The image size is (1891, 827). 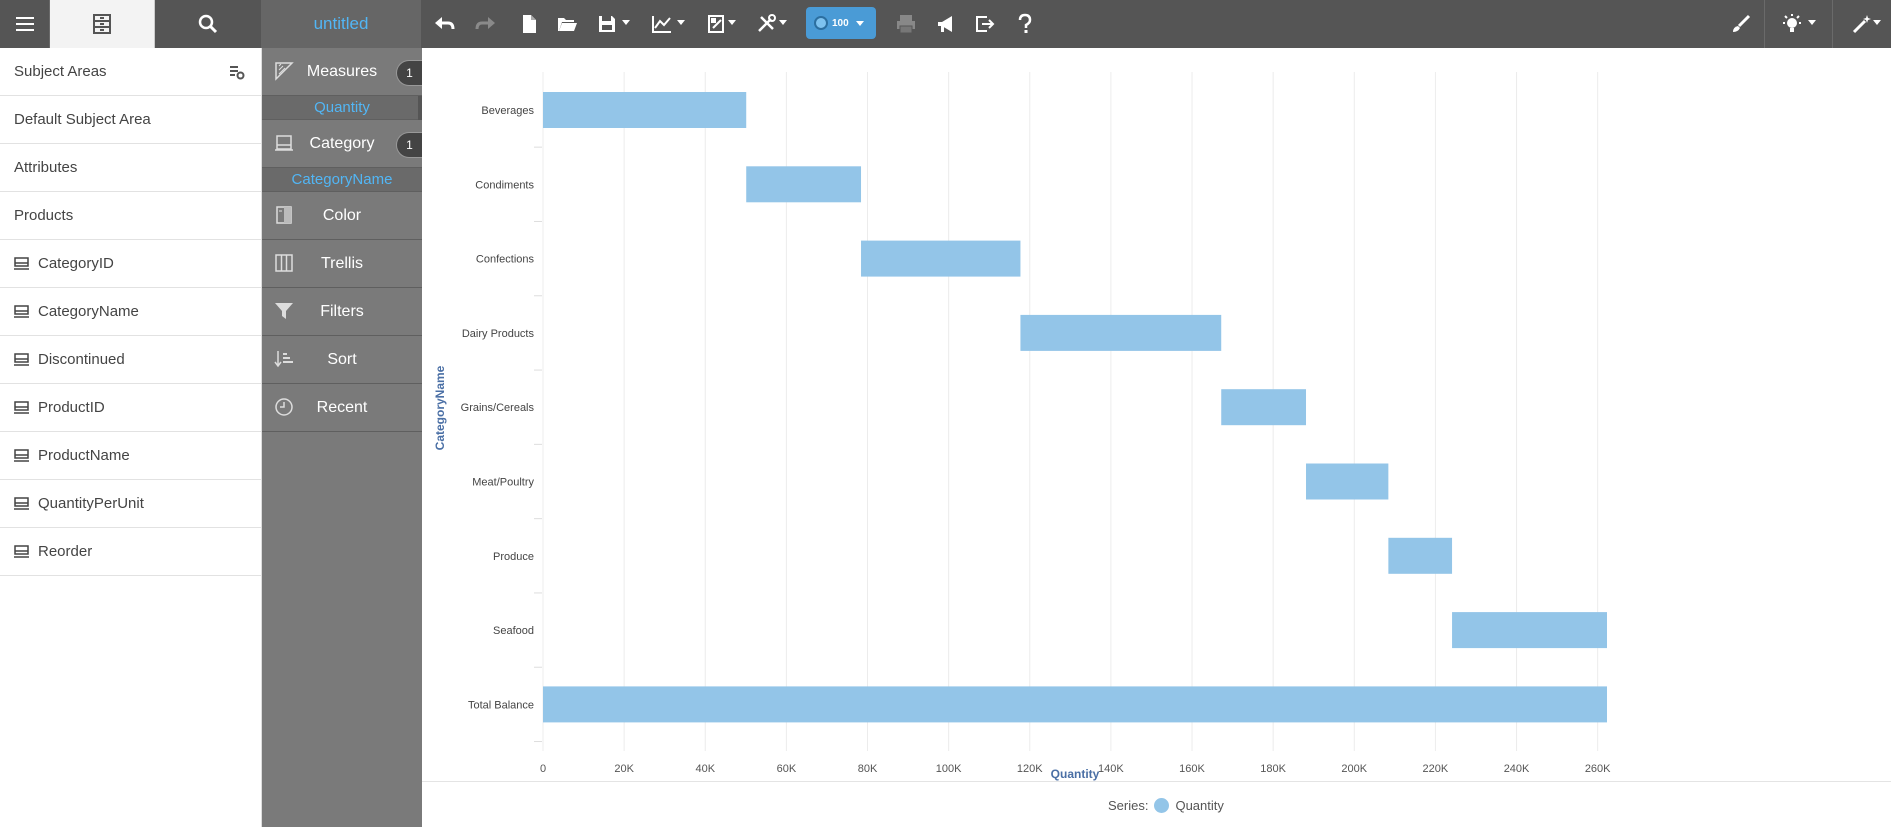 What do you see at coordinates (1812, 22) in the screenshot?
I see `theme-dropdown-caret` at bounding box center [1812, 22].